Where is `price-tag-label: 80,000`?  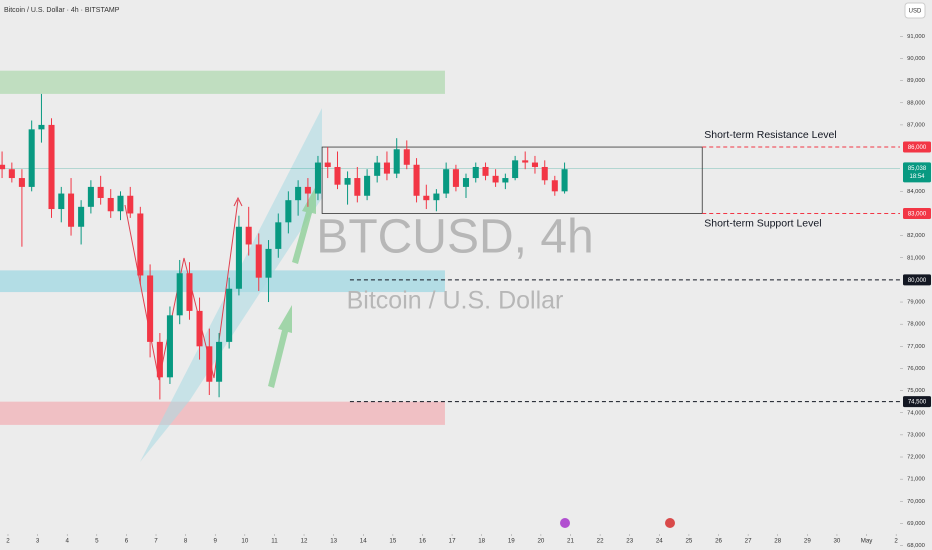
price-tag-label: 80,000 is located at coordinates (917, 281).